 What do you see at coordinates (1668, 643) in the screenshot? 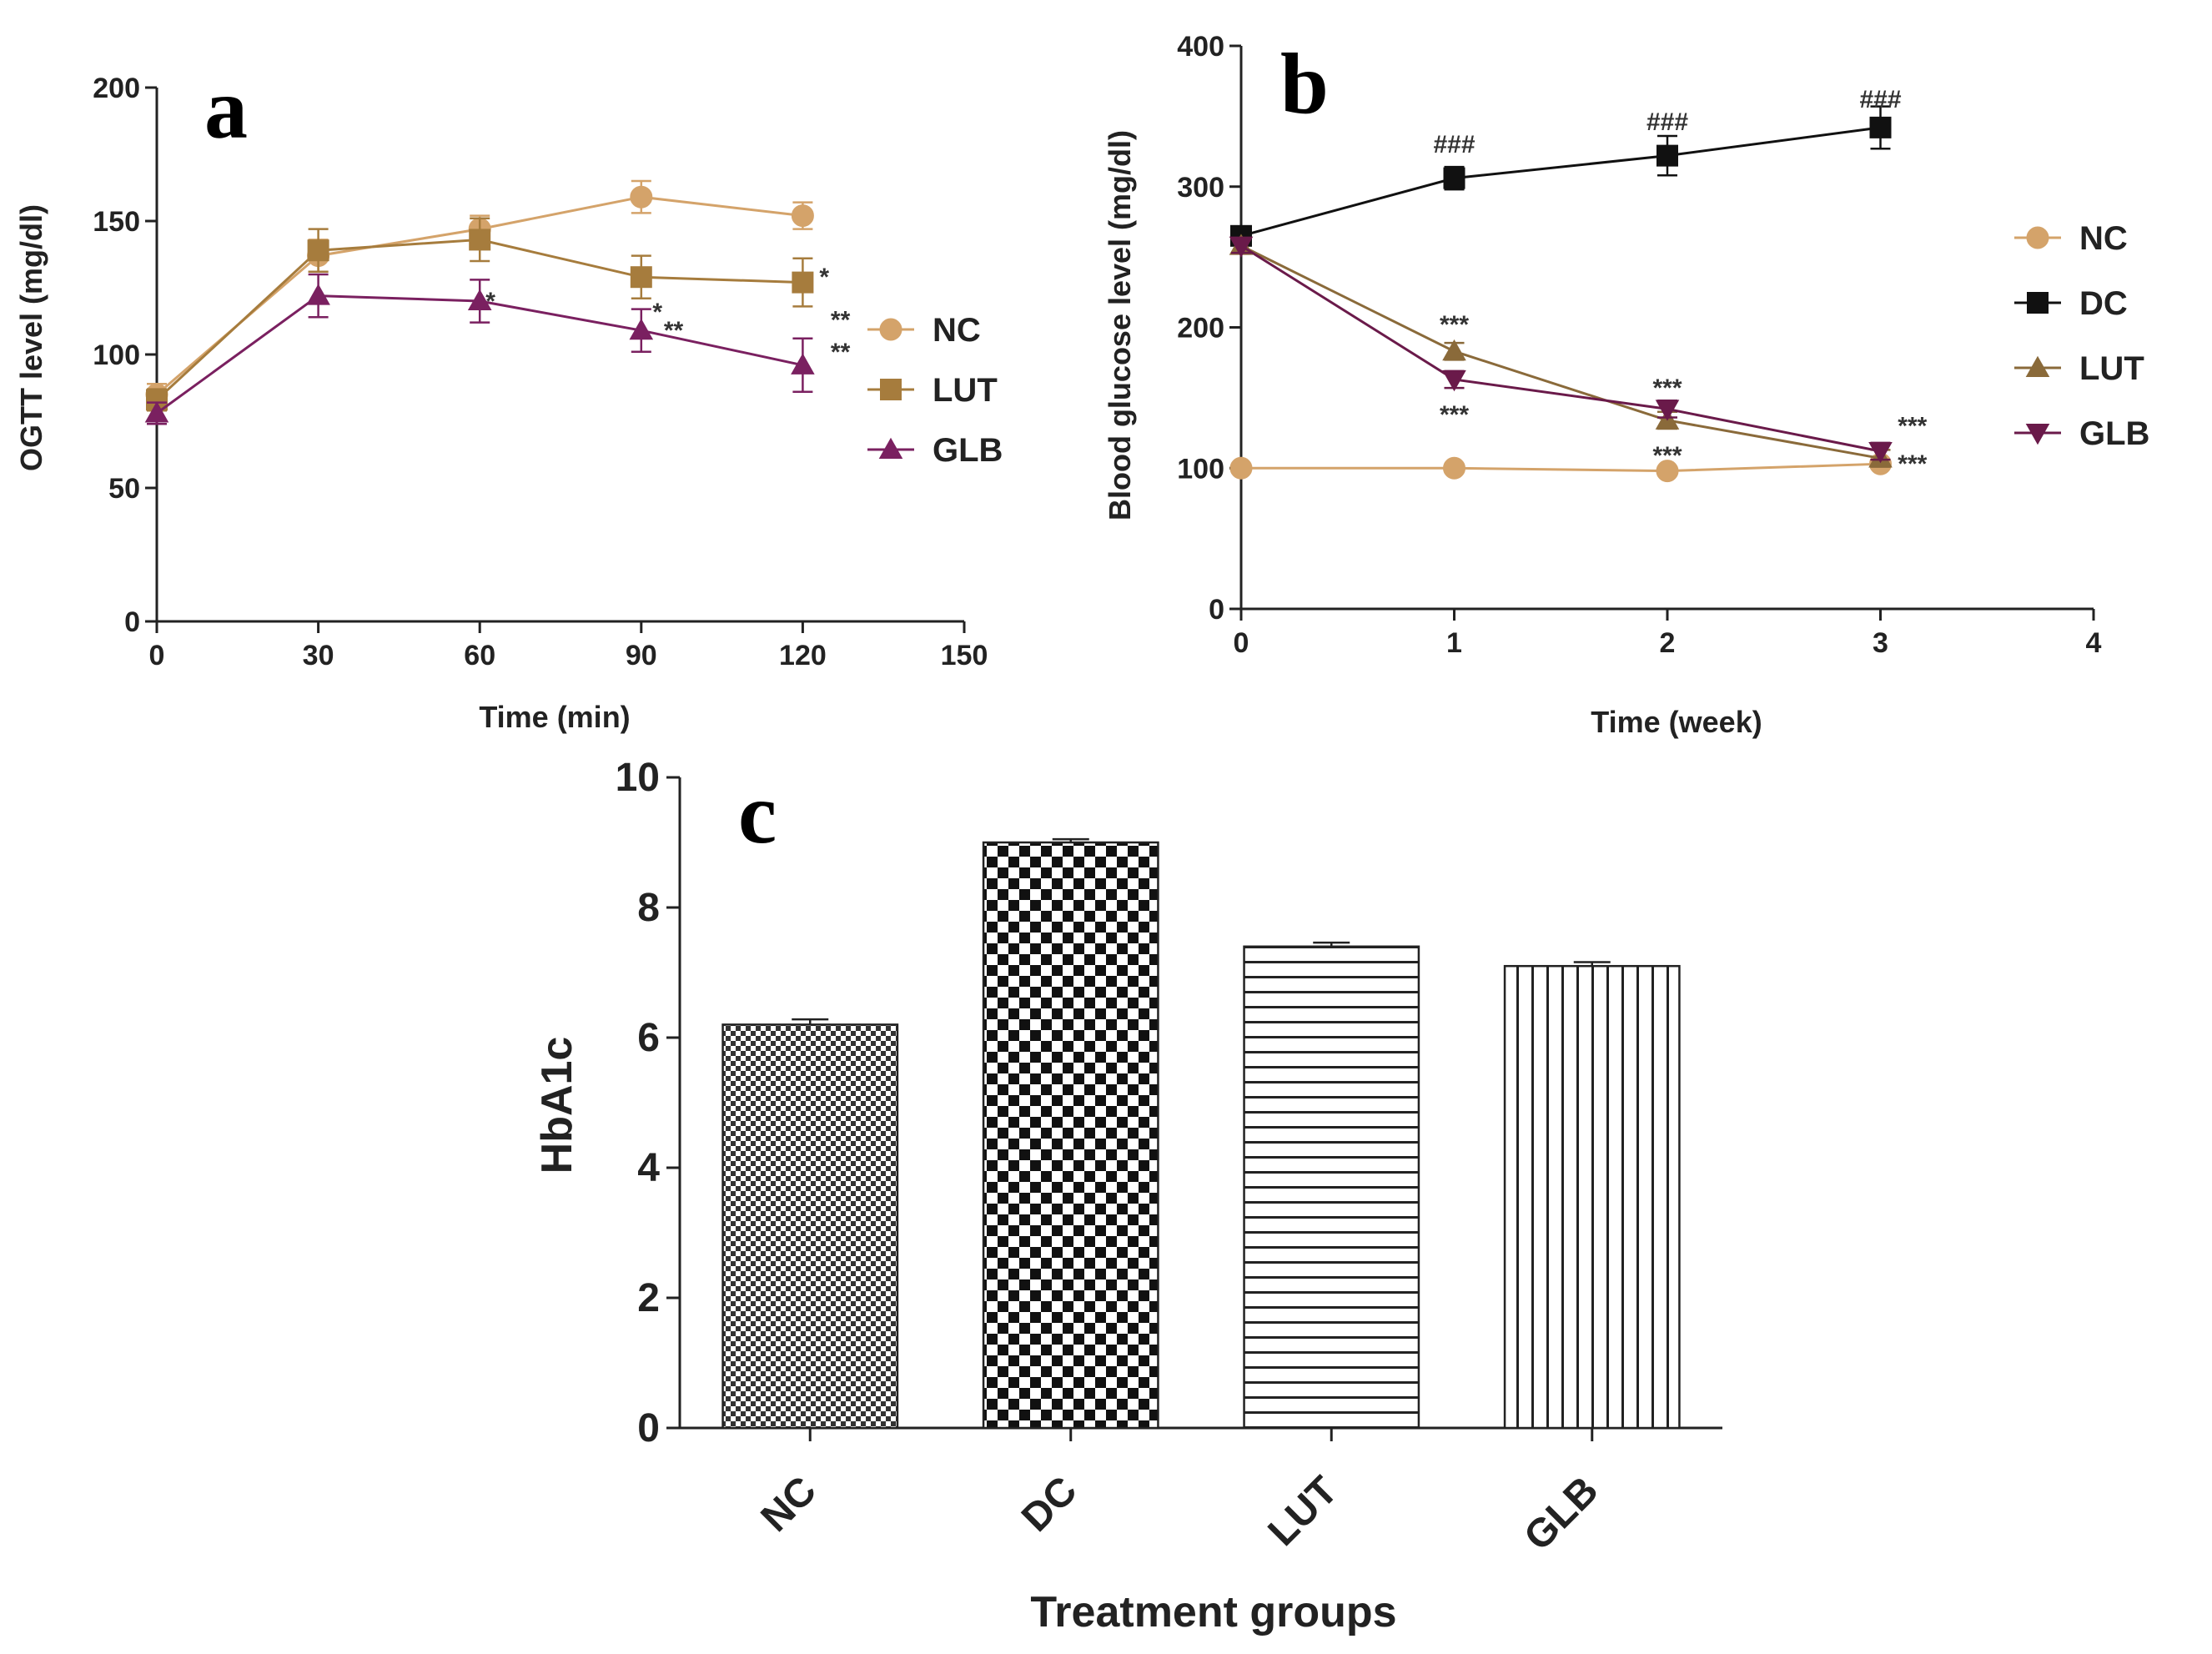
I see `x-tick-label: 2` at bounding box center [1668, 643].